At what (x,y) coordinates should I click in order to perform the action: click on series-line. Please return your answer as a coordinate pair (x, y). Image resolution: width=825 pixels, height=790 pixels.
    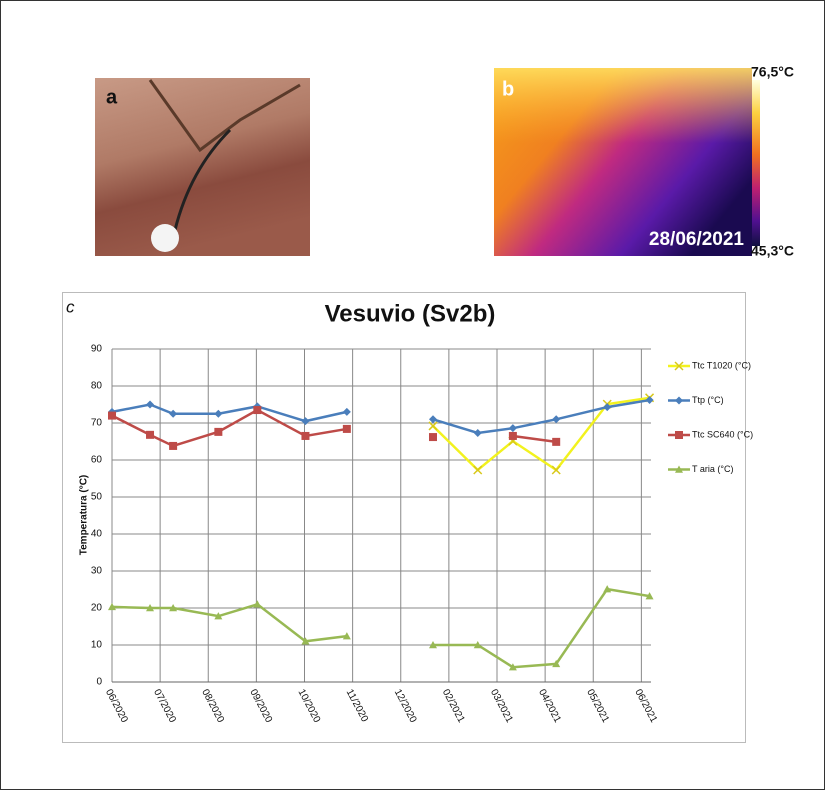
    Looking at the image, I should click on (541, 434).